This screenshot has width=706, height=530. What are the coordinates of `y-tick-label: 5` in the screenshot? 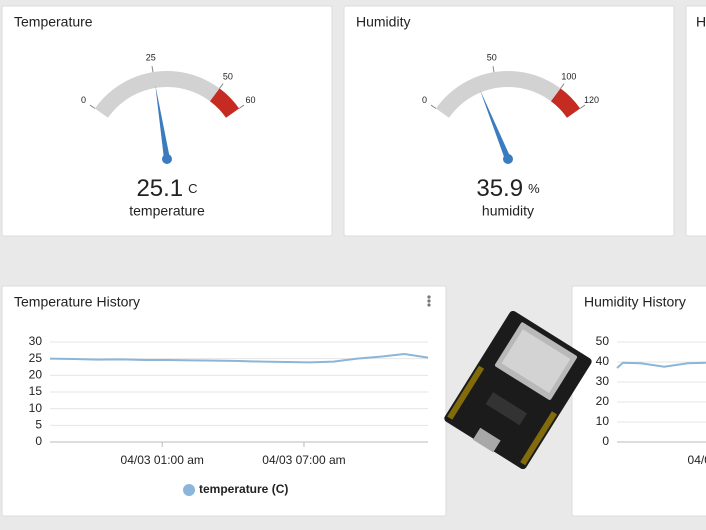 It's located at (38, 425).